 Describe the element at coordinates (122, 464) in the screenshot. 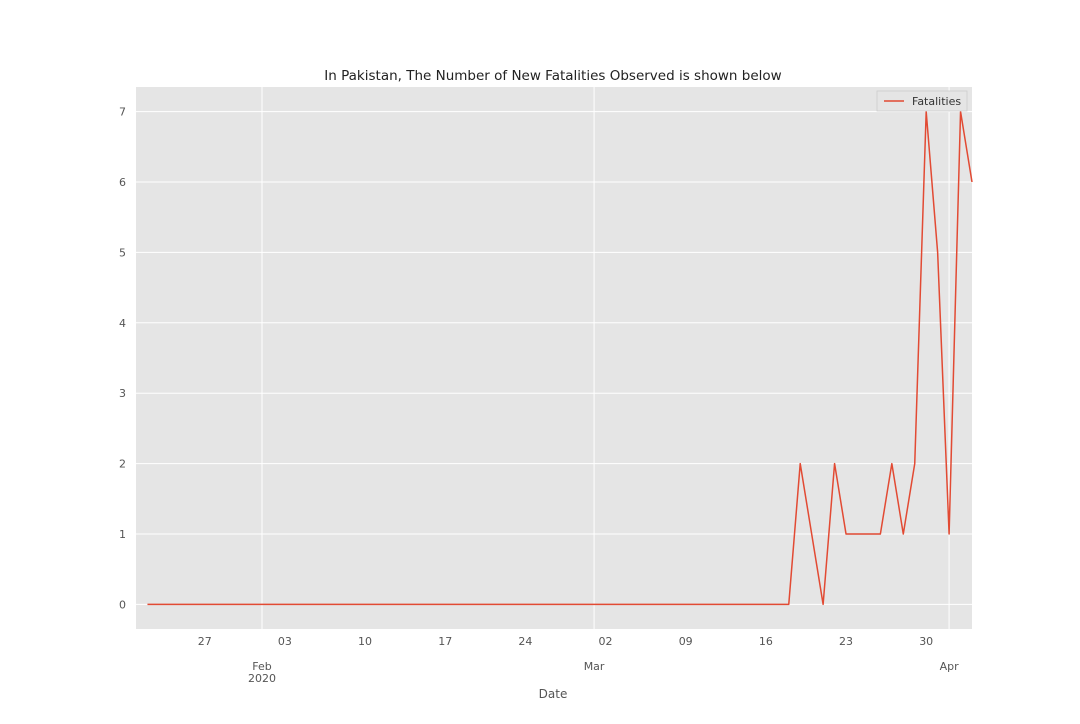

I see `y-tick-label: 2` at that location.